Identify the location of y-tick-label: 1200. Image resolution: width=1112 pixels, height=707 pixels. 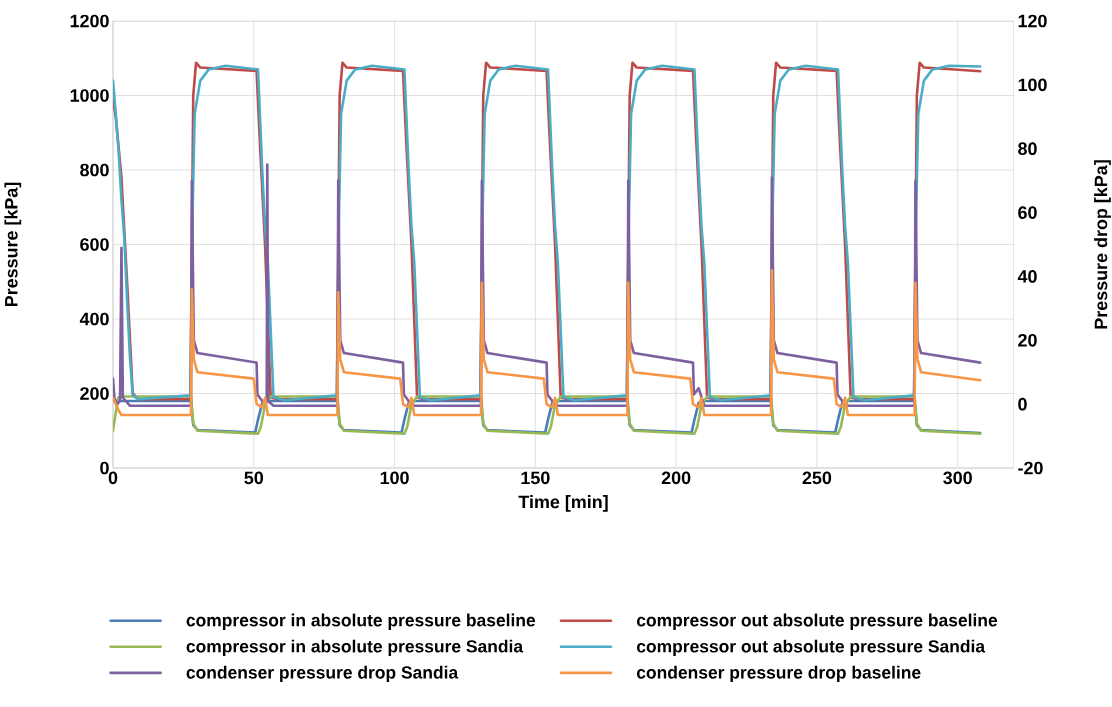
(89, 21).